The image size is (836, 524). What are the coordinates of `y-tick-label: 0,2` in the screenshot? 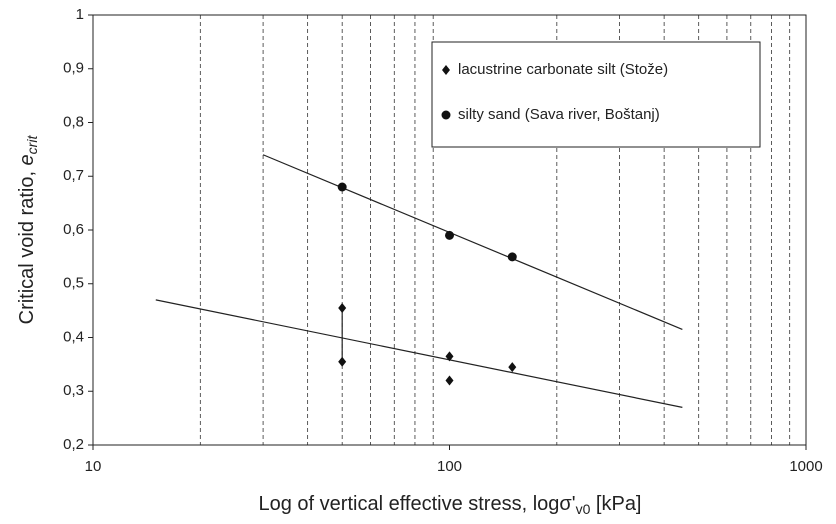 It's located at (73, 444).